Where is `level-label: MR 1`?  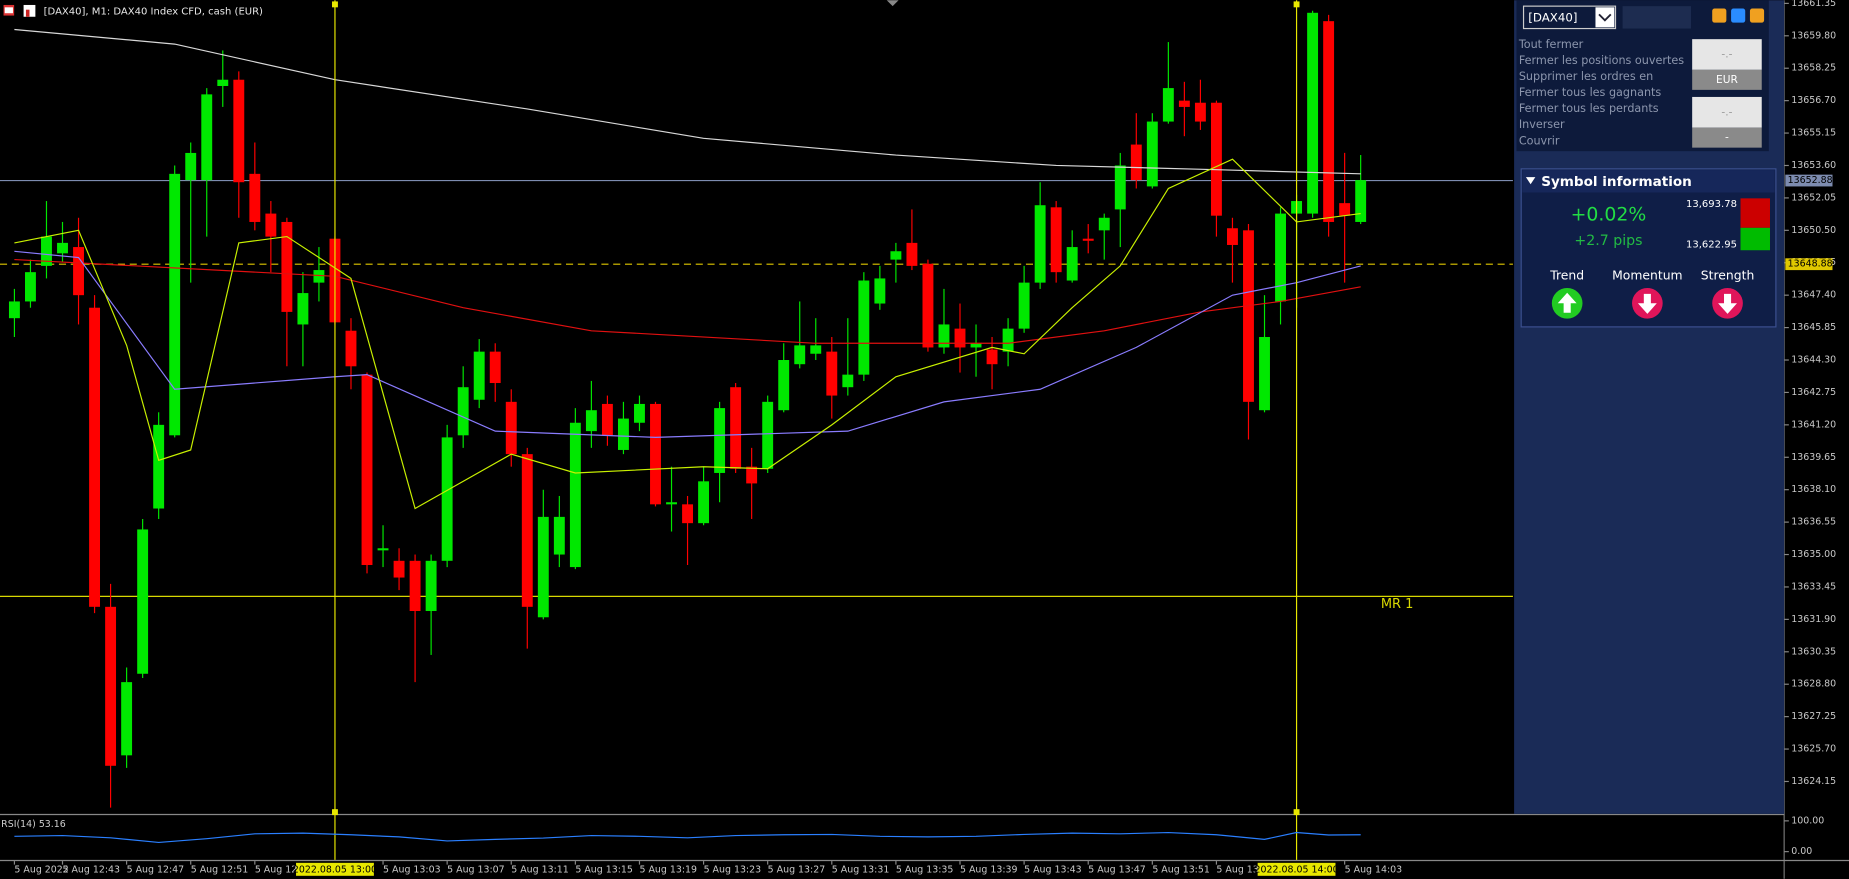
level-label: MR 1 is located at coordinates (1397, 604).